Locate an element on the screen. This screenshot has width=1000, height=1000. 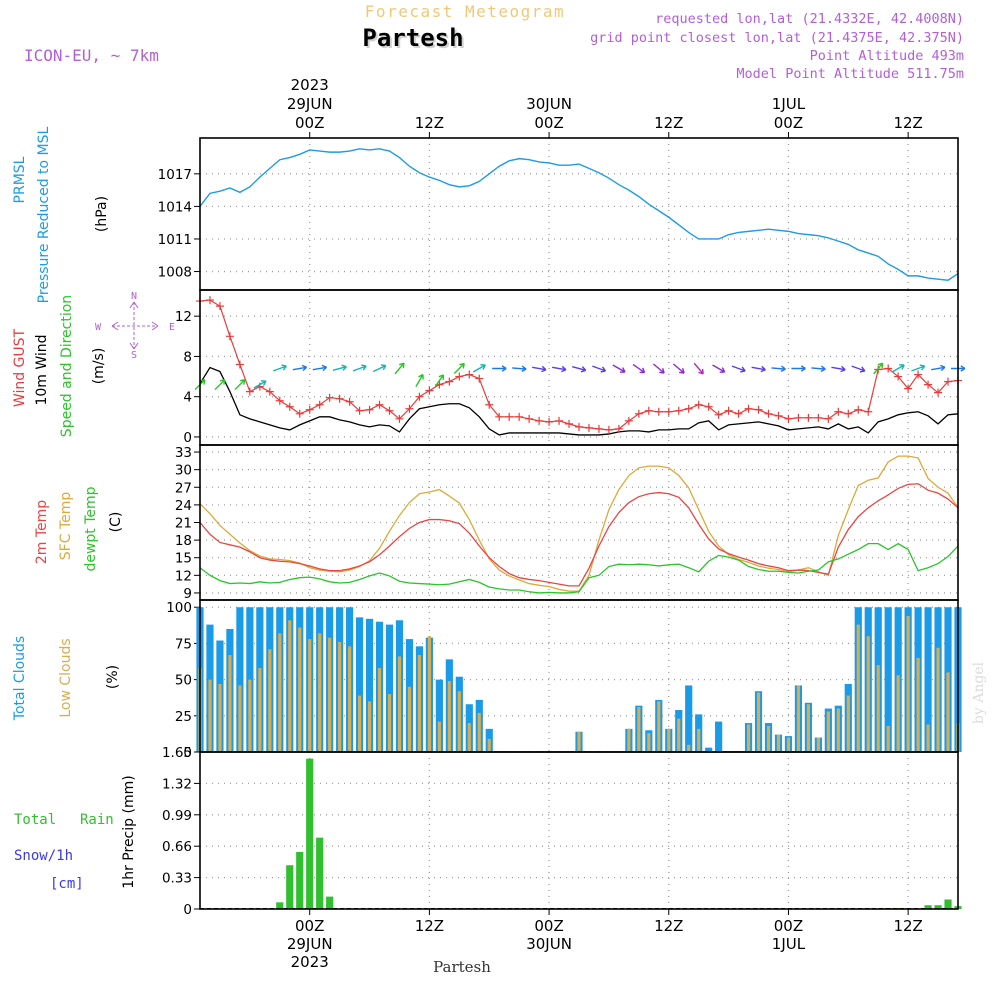
ytick-label-wind: 4 is located at coordinates (187, 398).